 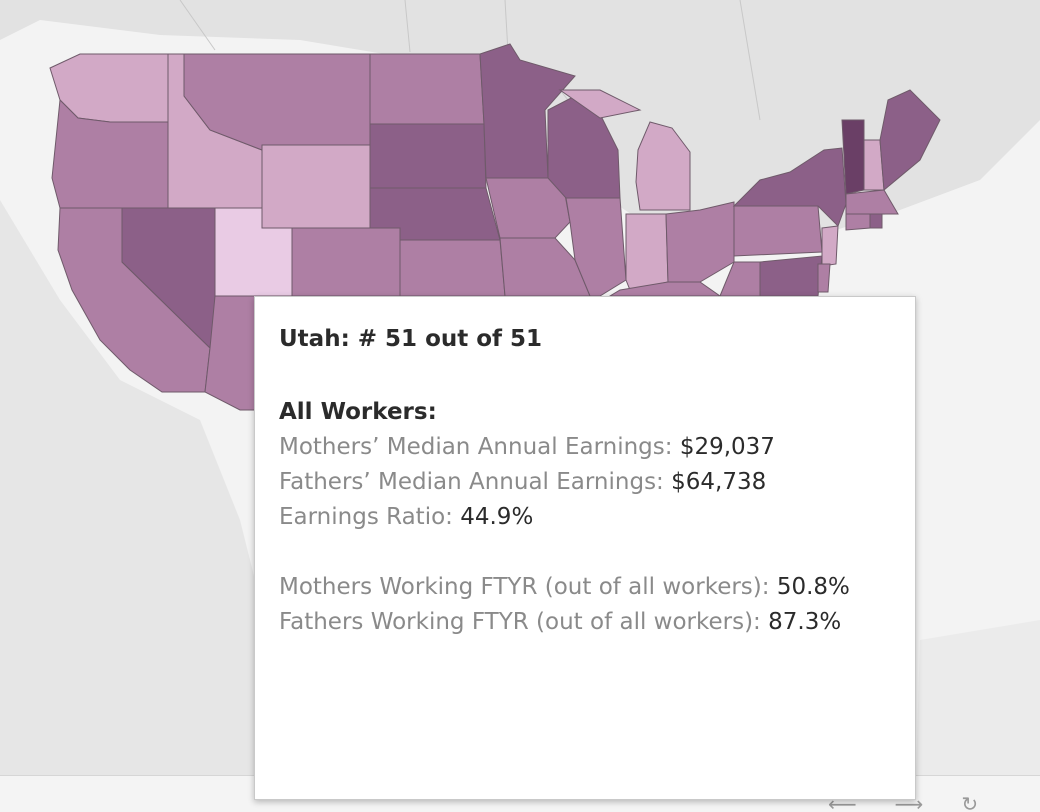 I want to click on mothers-earnings-row: Mothers’ Median Annual Earnings: $29,037, so click(x=585, y=447).